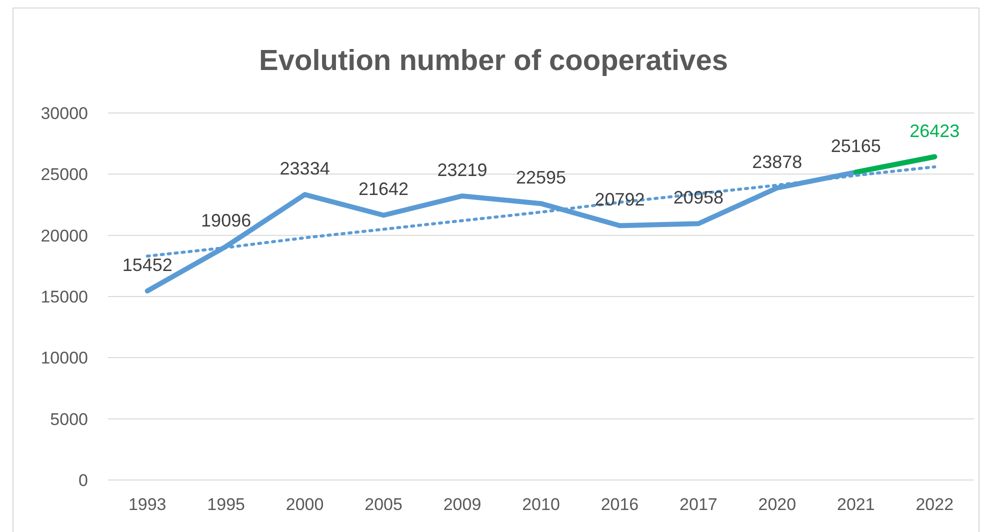  I want to click on x-tick-label: 2017, so click(699, 504).